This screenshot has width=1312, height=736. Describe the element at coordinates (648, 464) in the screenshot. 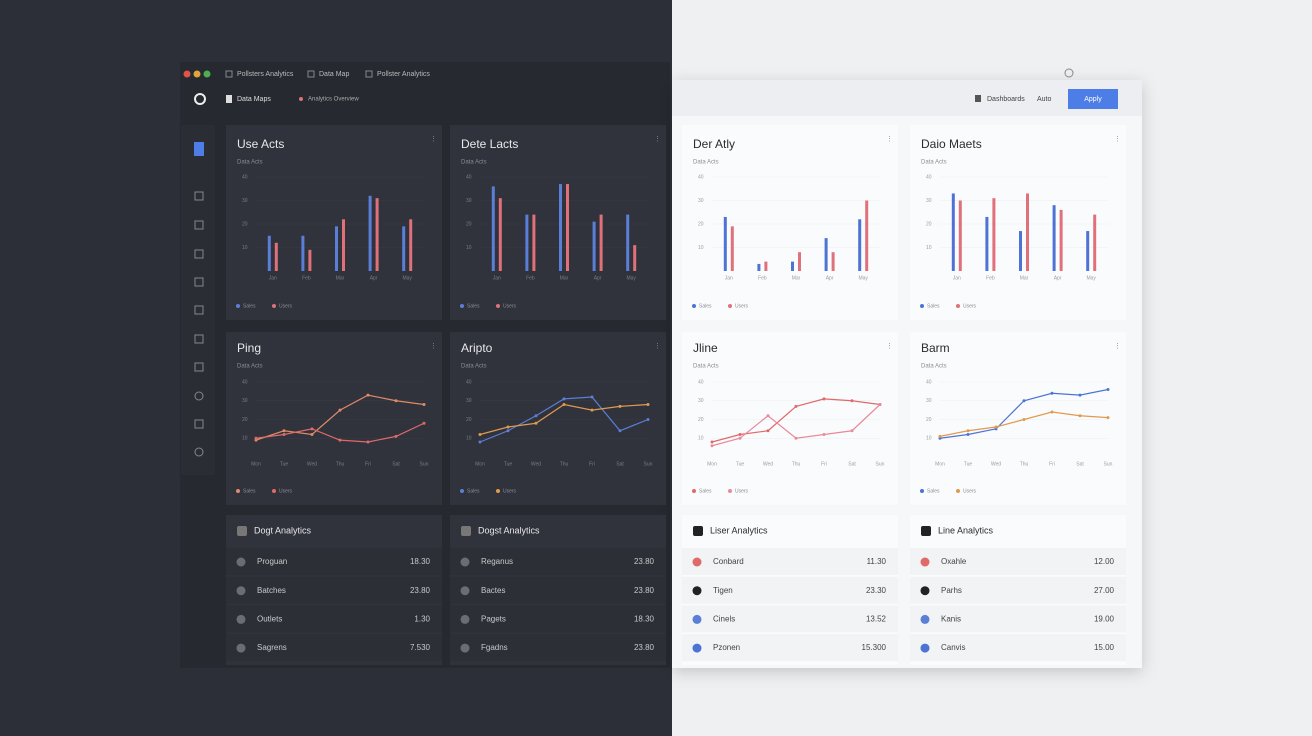

I see `x-tick-label: Sun` at that location.